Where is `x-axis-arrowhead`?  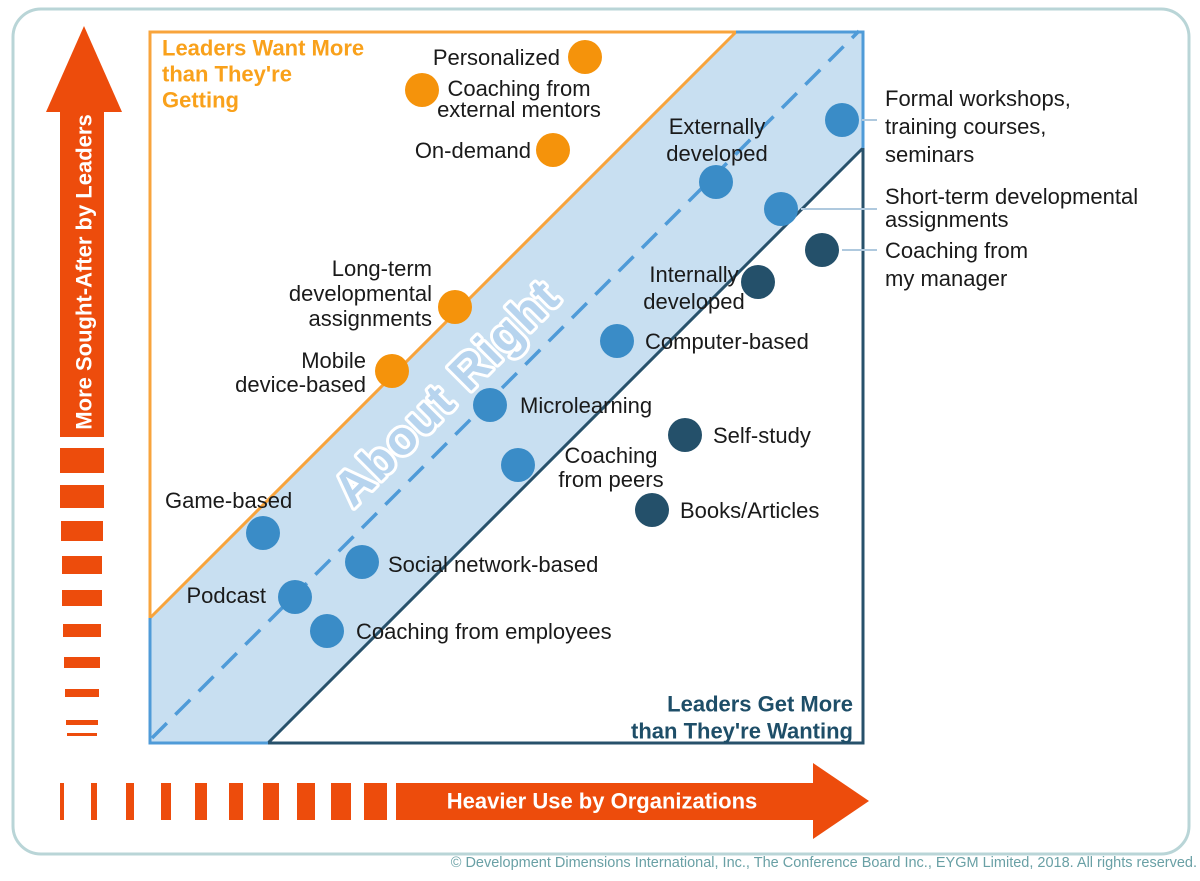
x-axis-arrowhead is located at coordinates (841, 801).